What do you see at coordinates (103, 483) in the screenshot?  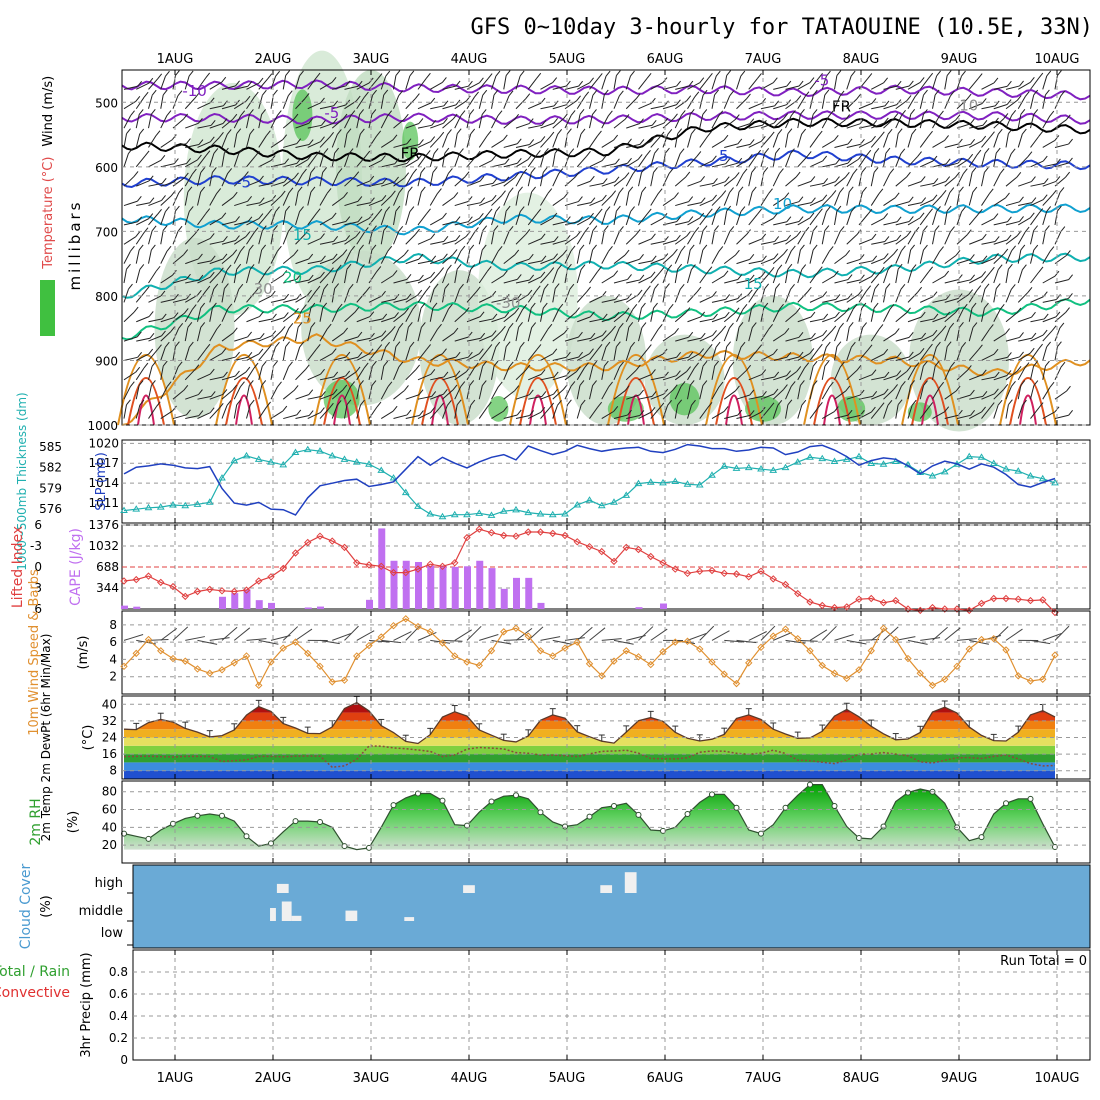 I see `slp-tick-label: 1014` at bounding box center [103, 483].